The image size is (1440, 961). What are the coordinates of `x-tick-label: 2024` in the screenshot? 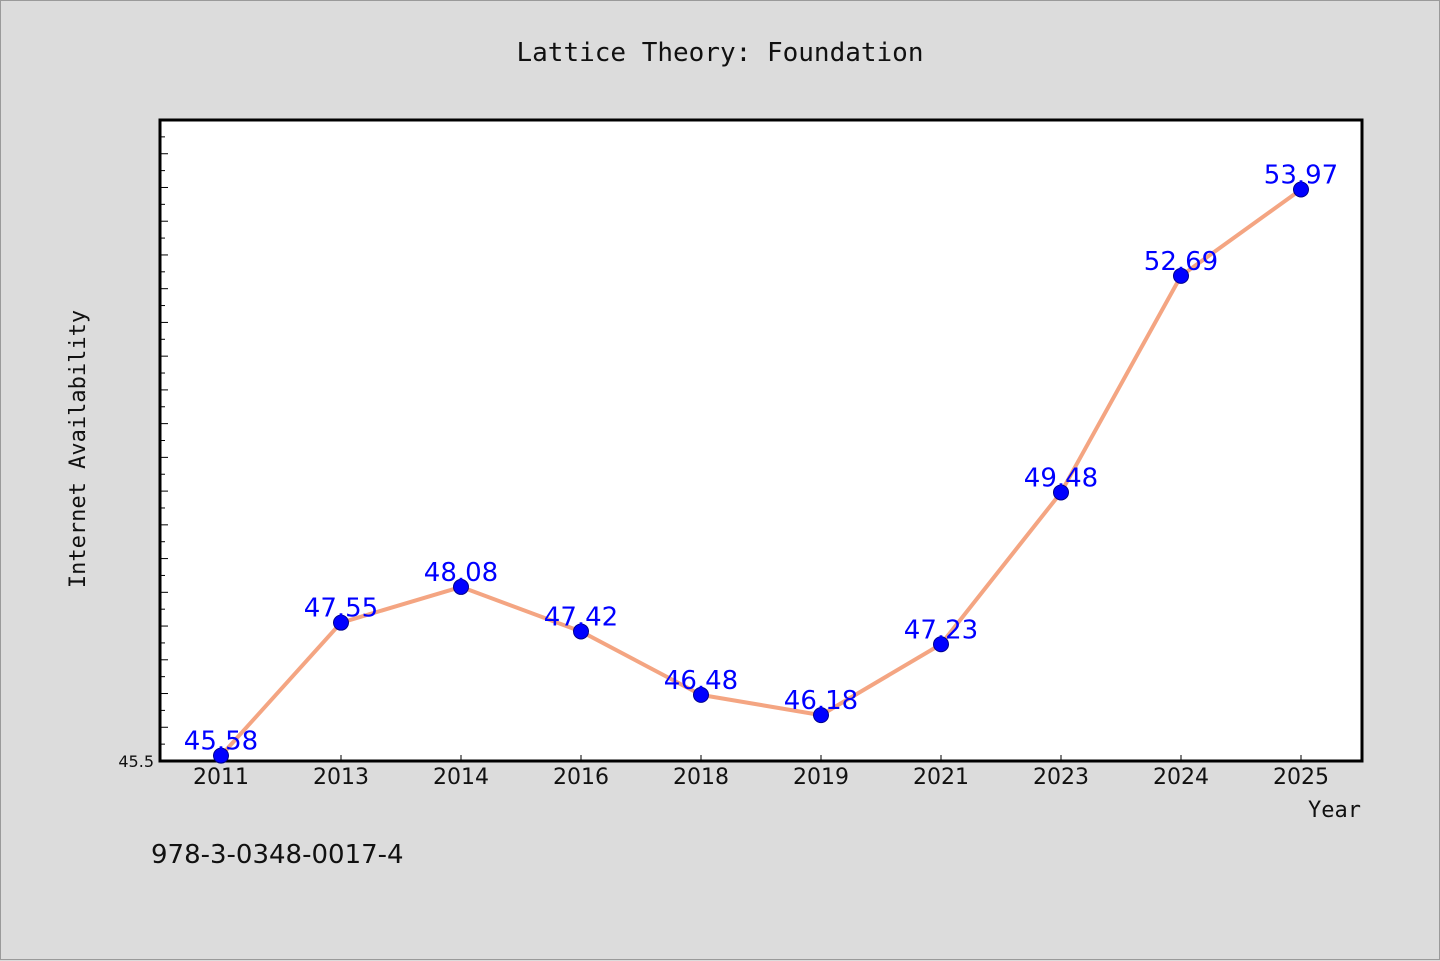 It's located at (1181, 777).